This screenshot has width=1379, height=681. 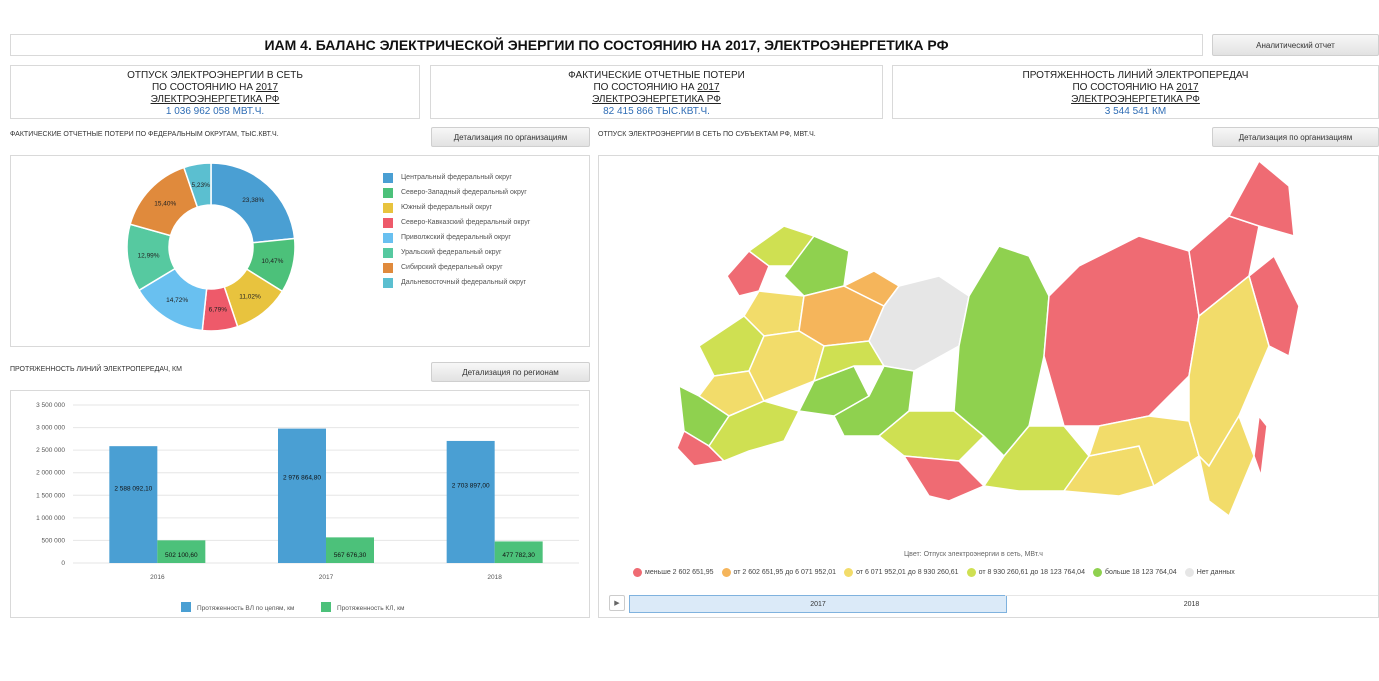 I want to click on donut-legend-item: Северо-Кавказский федеральный округ, so click(x=456, y=222).